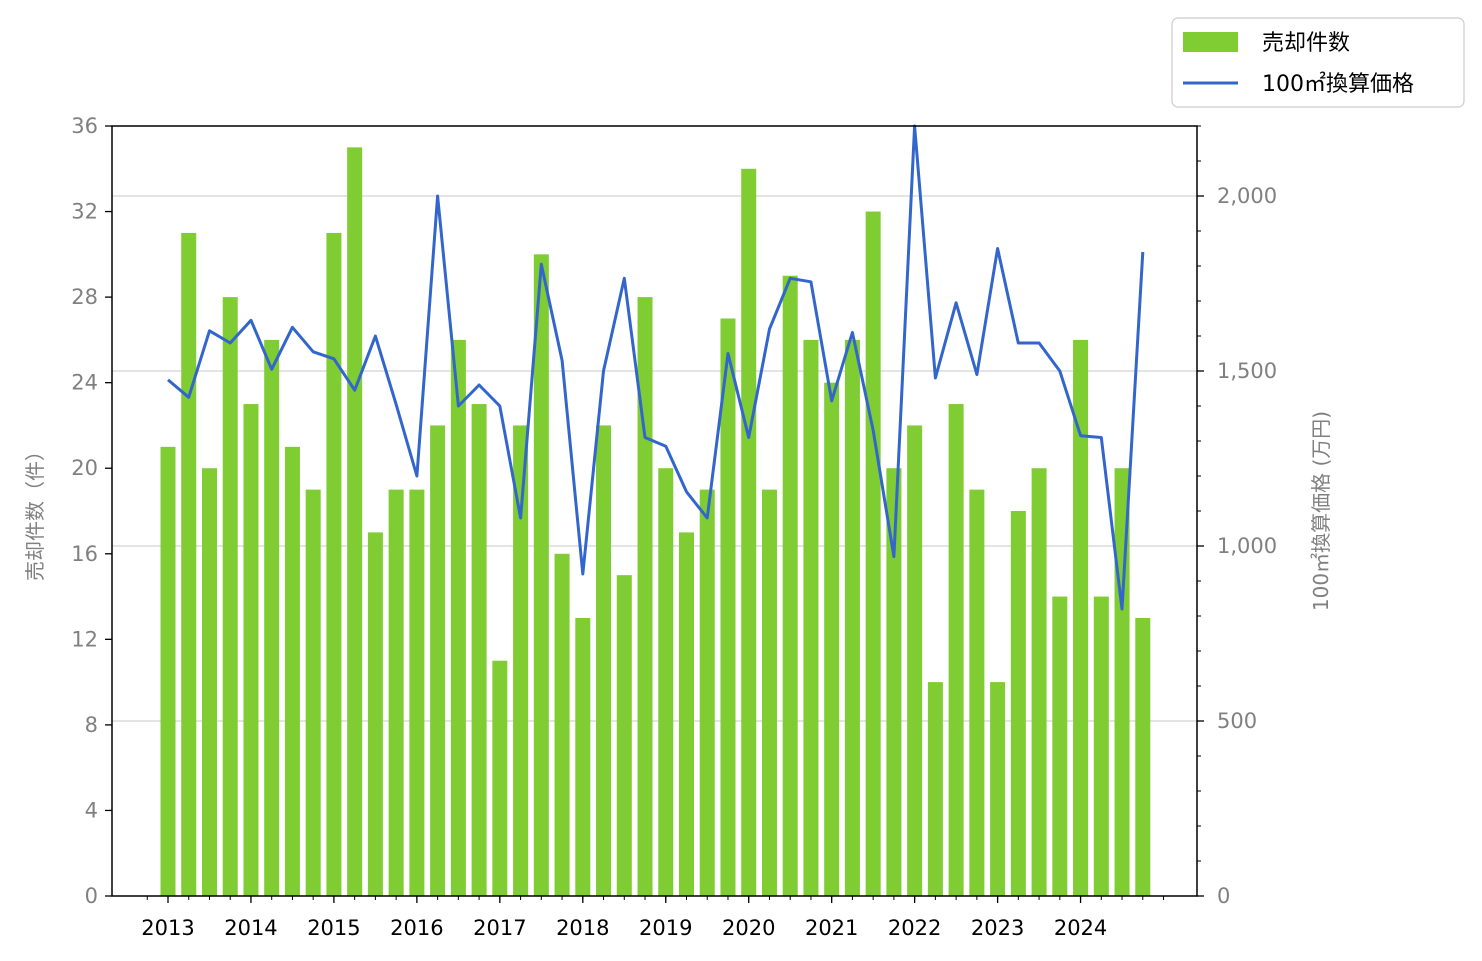 This screenshot has height=961, width=1482. I want to click on x-tick-label-6: 2019, so click(665, 928).